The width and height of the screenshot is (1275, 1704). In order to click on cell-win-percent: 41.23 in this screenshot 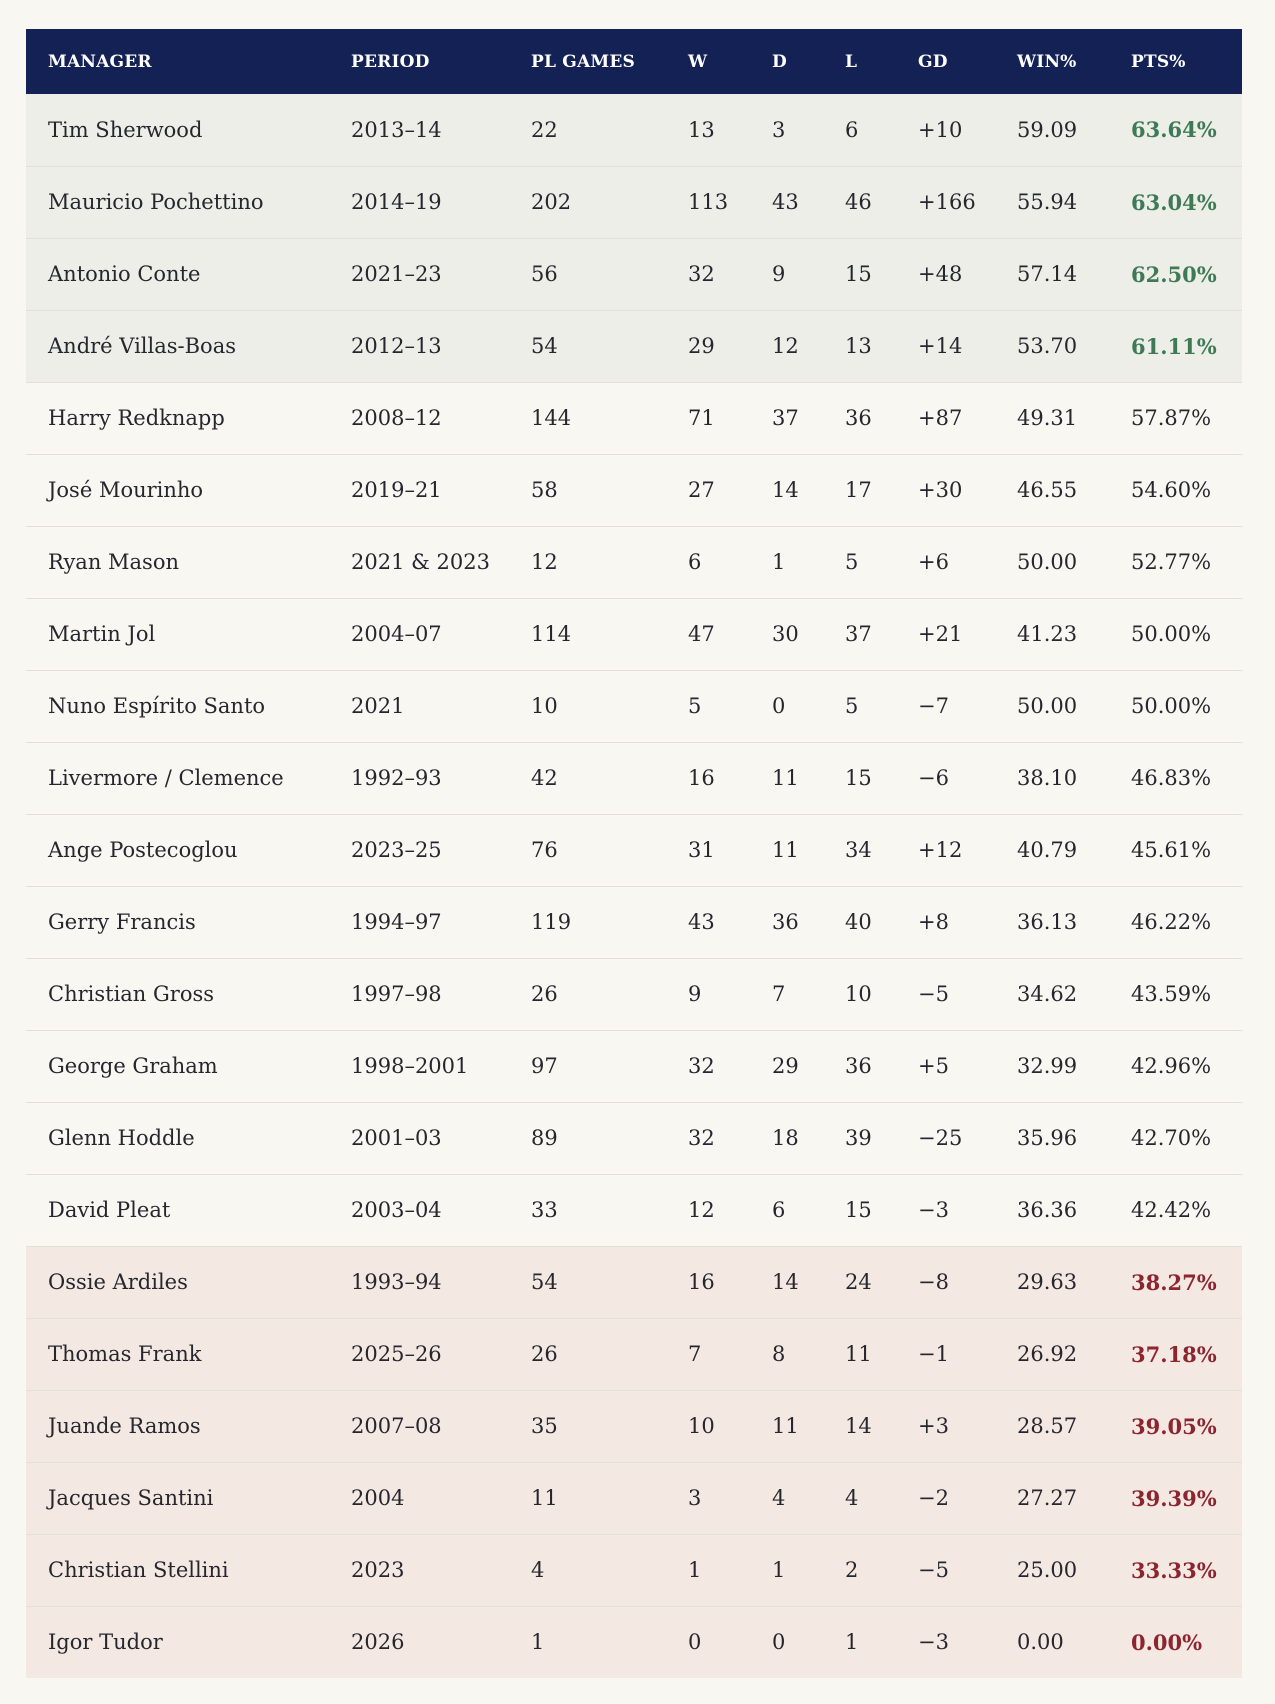, I will do `click(1047, 634)`.